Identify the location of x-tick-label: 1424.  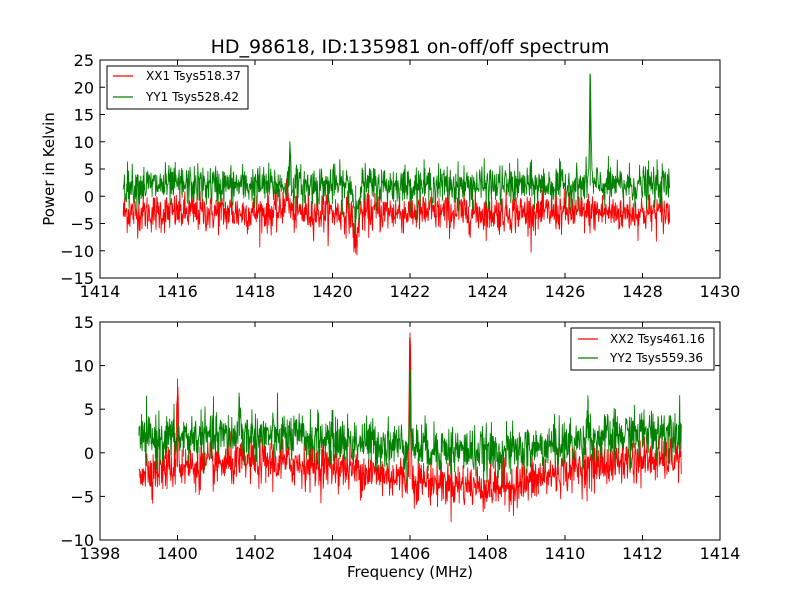
(487, 291).